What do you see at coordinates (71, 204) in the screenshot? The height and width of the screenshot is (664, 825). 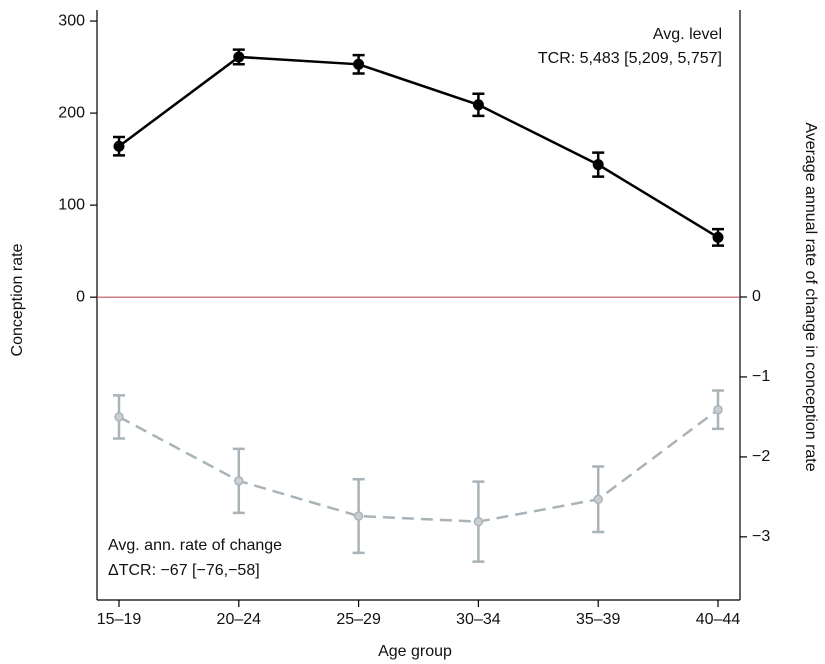 I see `y-tick-label: 100` at bounding box center [71, 204].